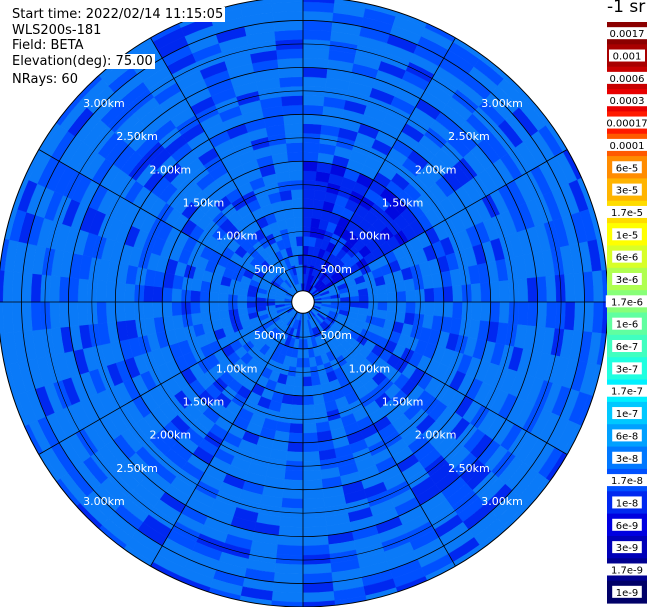  What do you see at coordinates (627, 593) in the screenshot?
I see `colorbar-tick-label: 1e-9` at bounding box center [627, 593].